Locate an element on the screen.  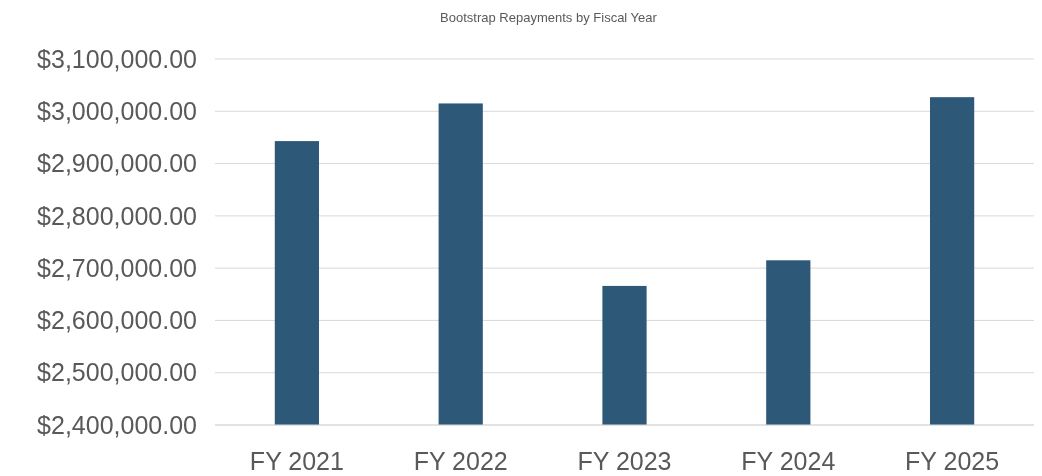
y-tick-label: $3,000,000.00 is located at coordinates (117, 111).